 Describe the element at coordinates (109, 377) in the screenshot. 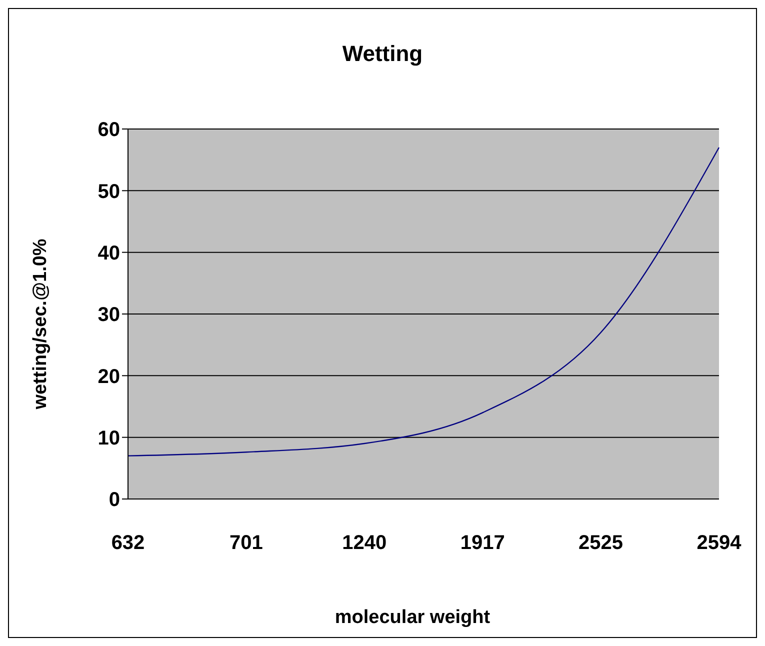

I see `y-tick-label: 20` at that location.